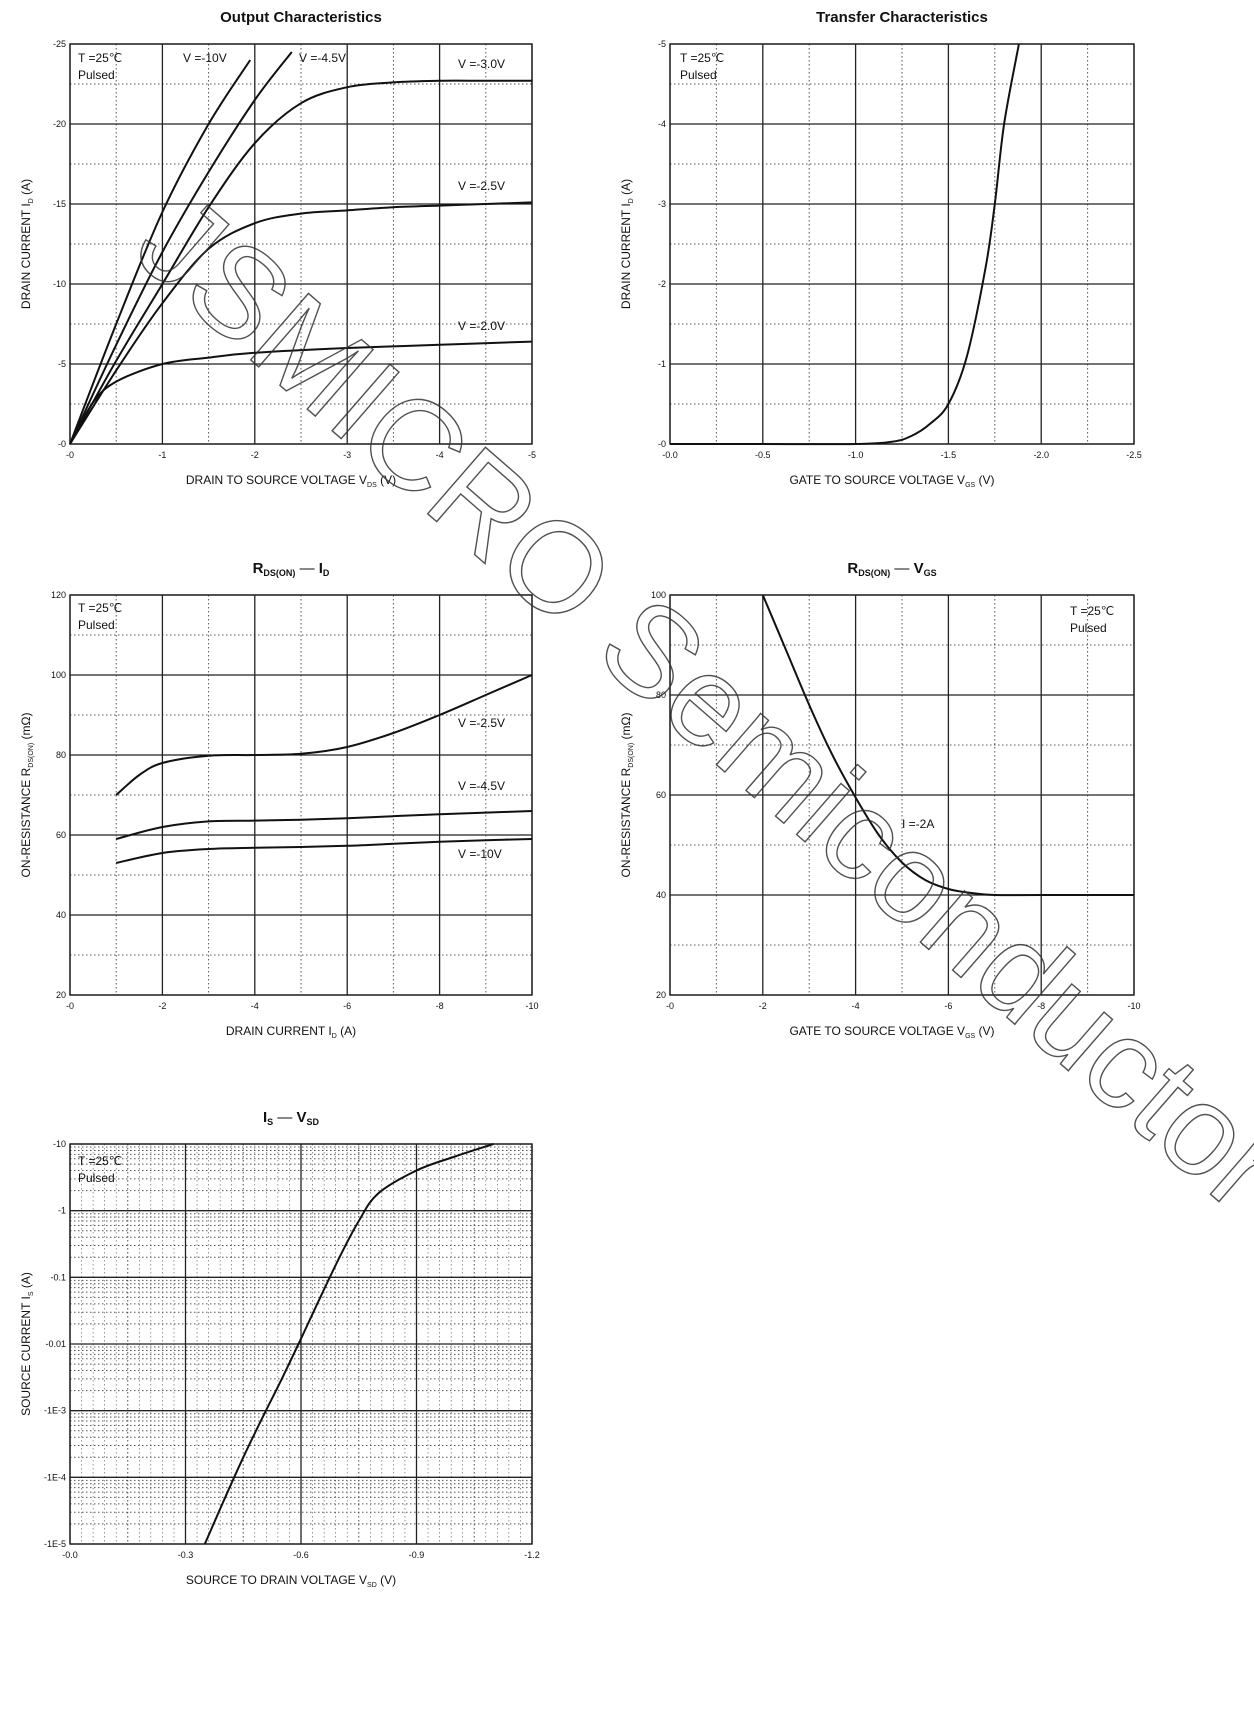 The width and height of the screenshot is (1254, 1713). What do you see at coordinates (322, 58) in the screenshot?
I see `series-label: V =-4.5V` at bounding box center [322, 58].